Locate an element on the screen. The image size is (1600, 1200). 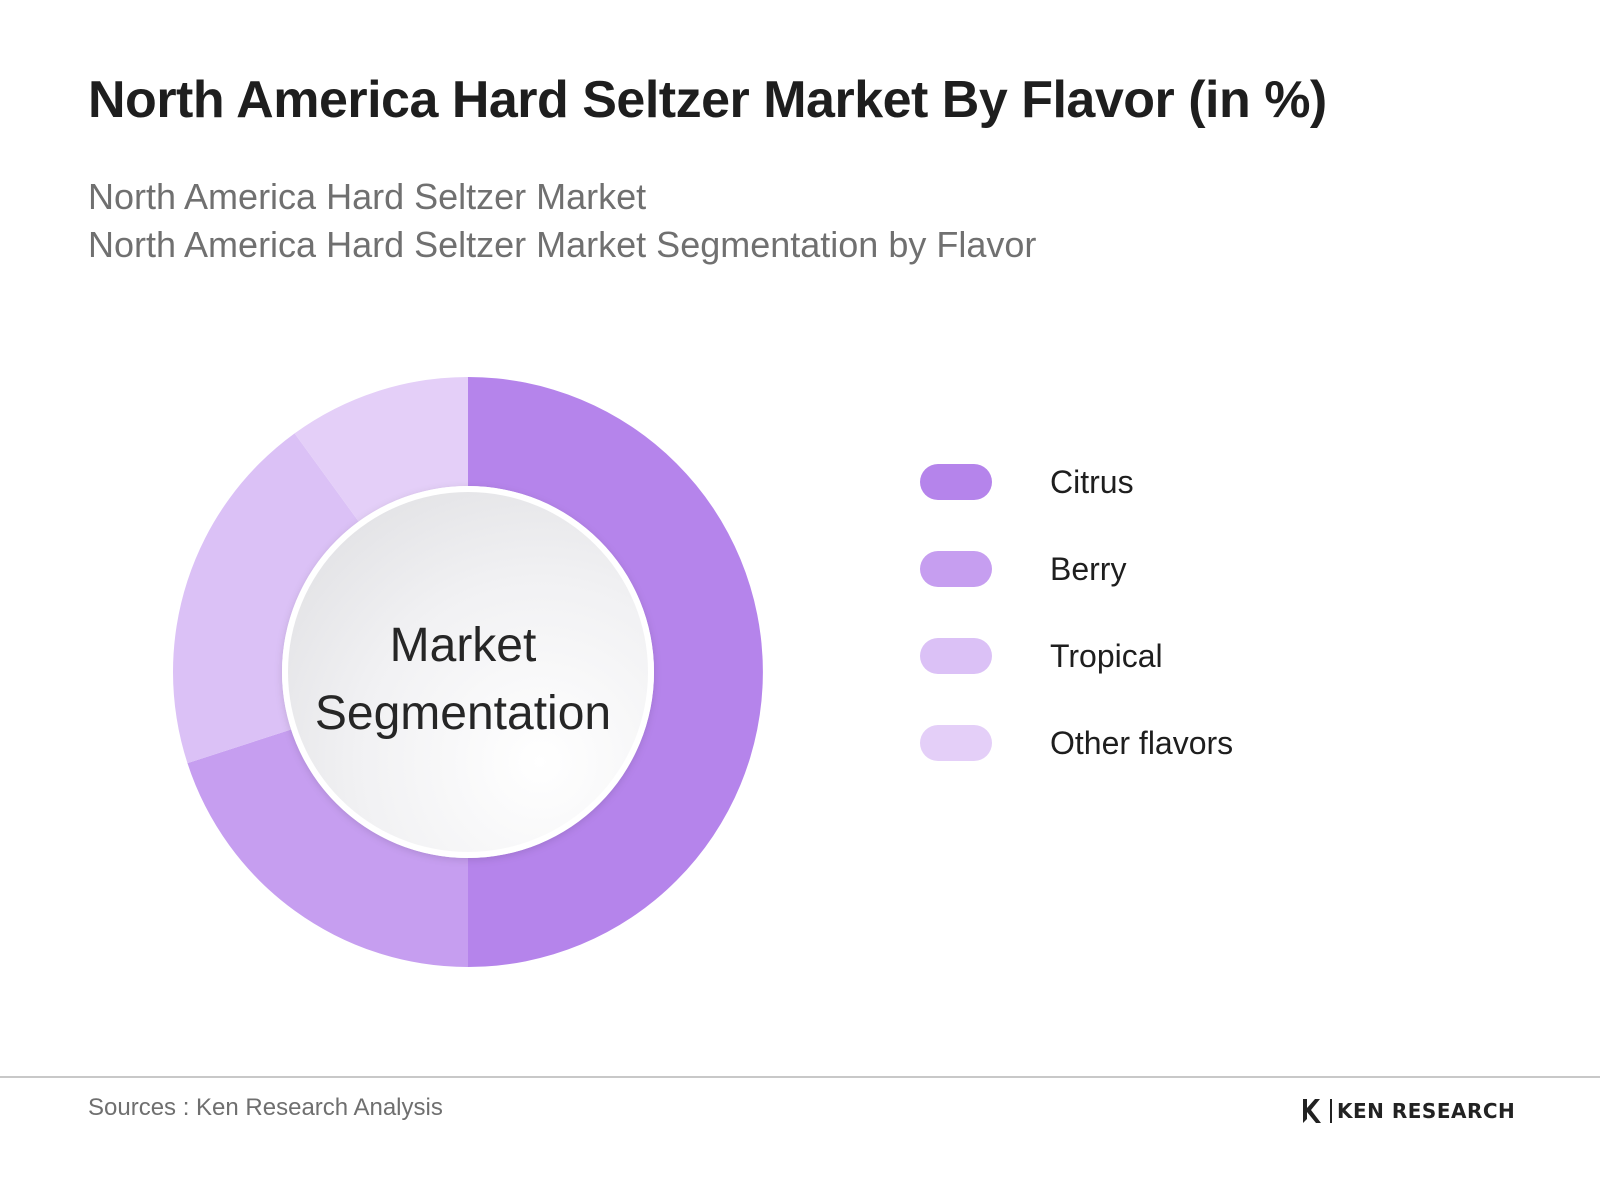
donut-slice-other-flavors is located at coordinates (381, 449).